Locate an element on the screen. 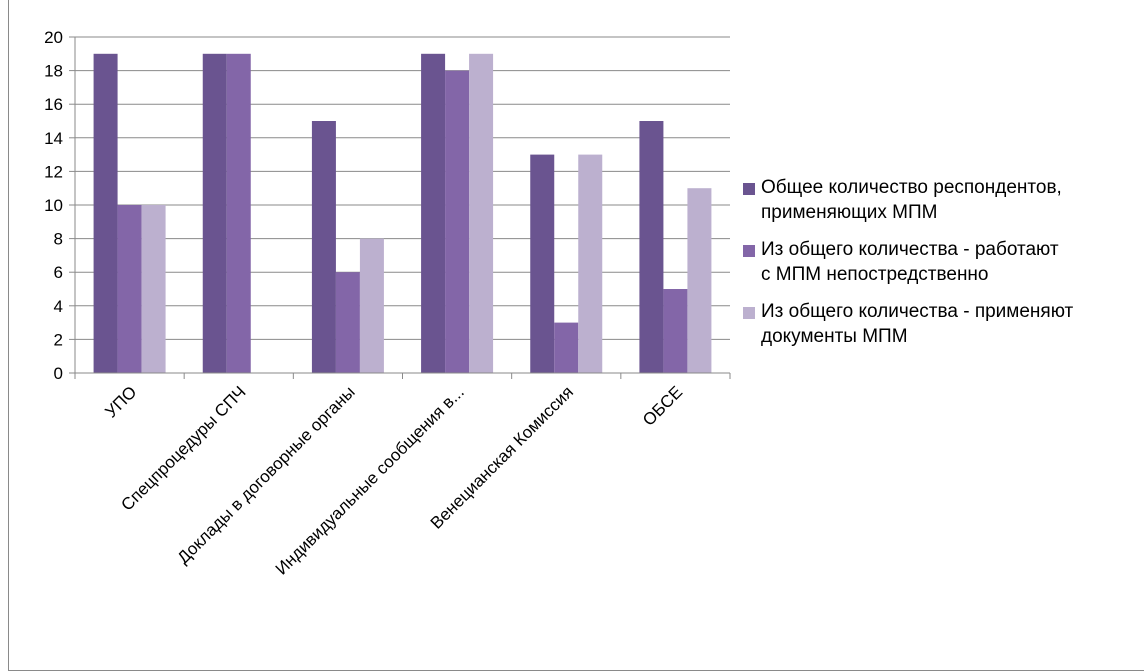  y-tick-labels: 0 2 4 6 8 10 12 14 16 18 20 is located at coordinates (53, 205).